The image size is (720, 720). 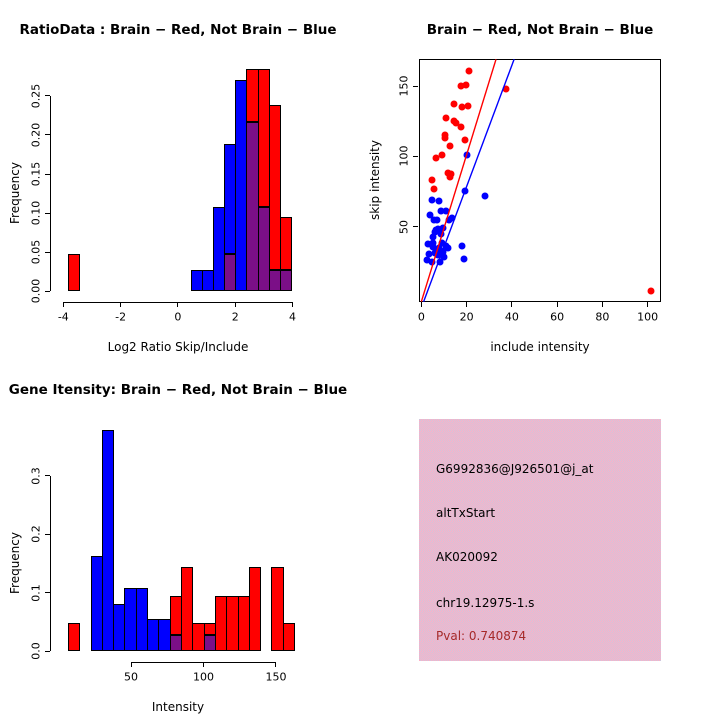 I want to click on y-tick-label: 0.3, so click(x=36, y=476).